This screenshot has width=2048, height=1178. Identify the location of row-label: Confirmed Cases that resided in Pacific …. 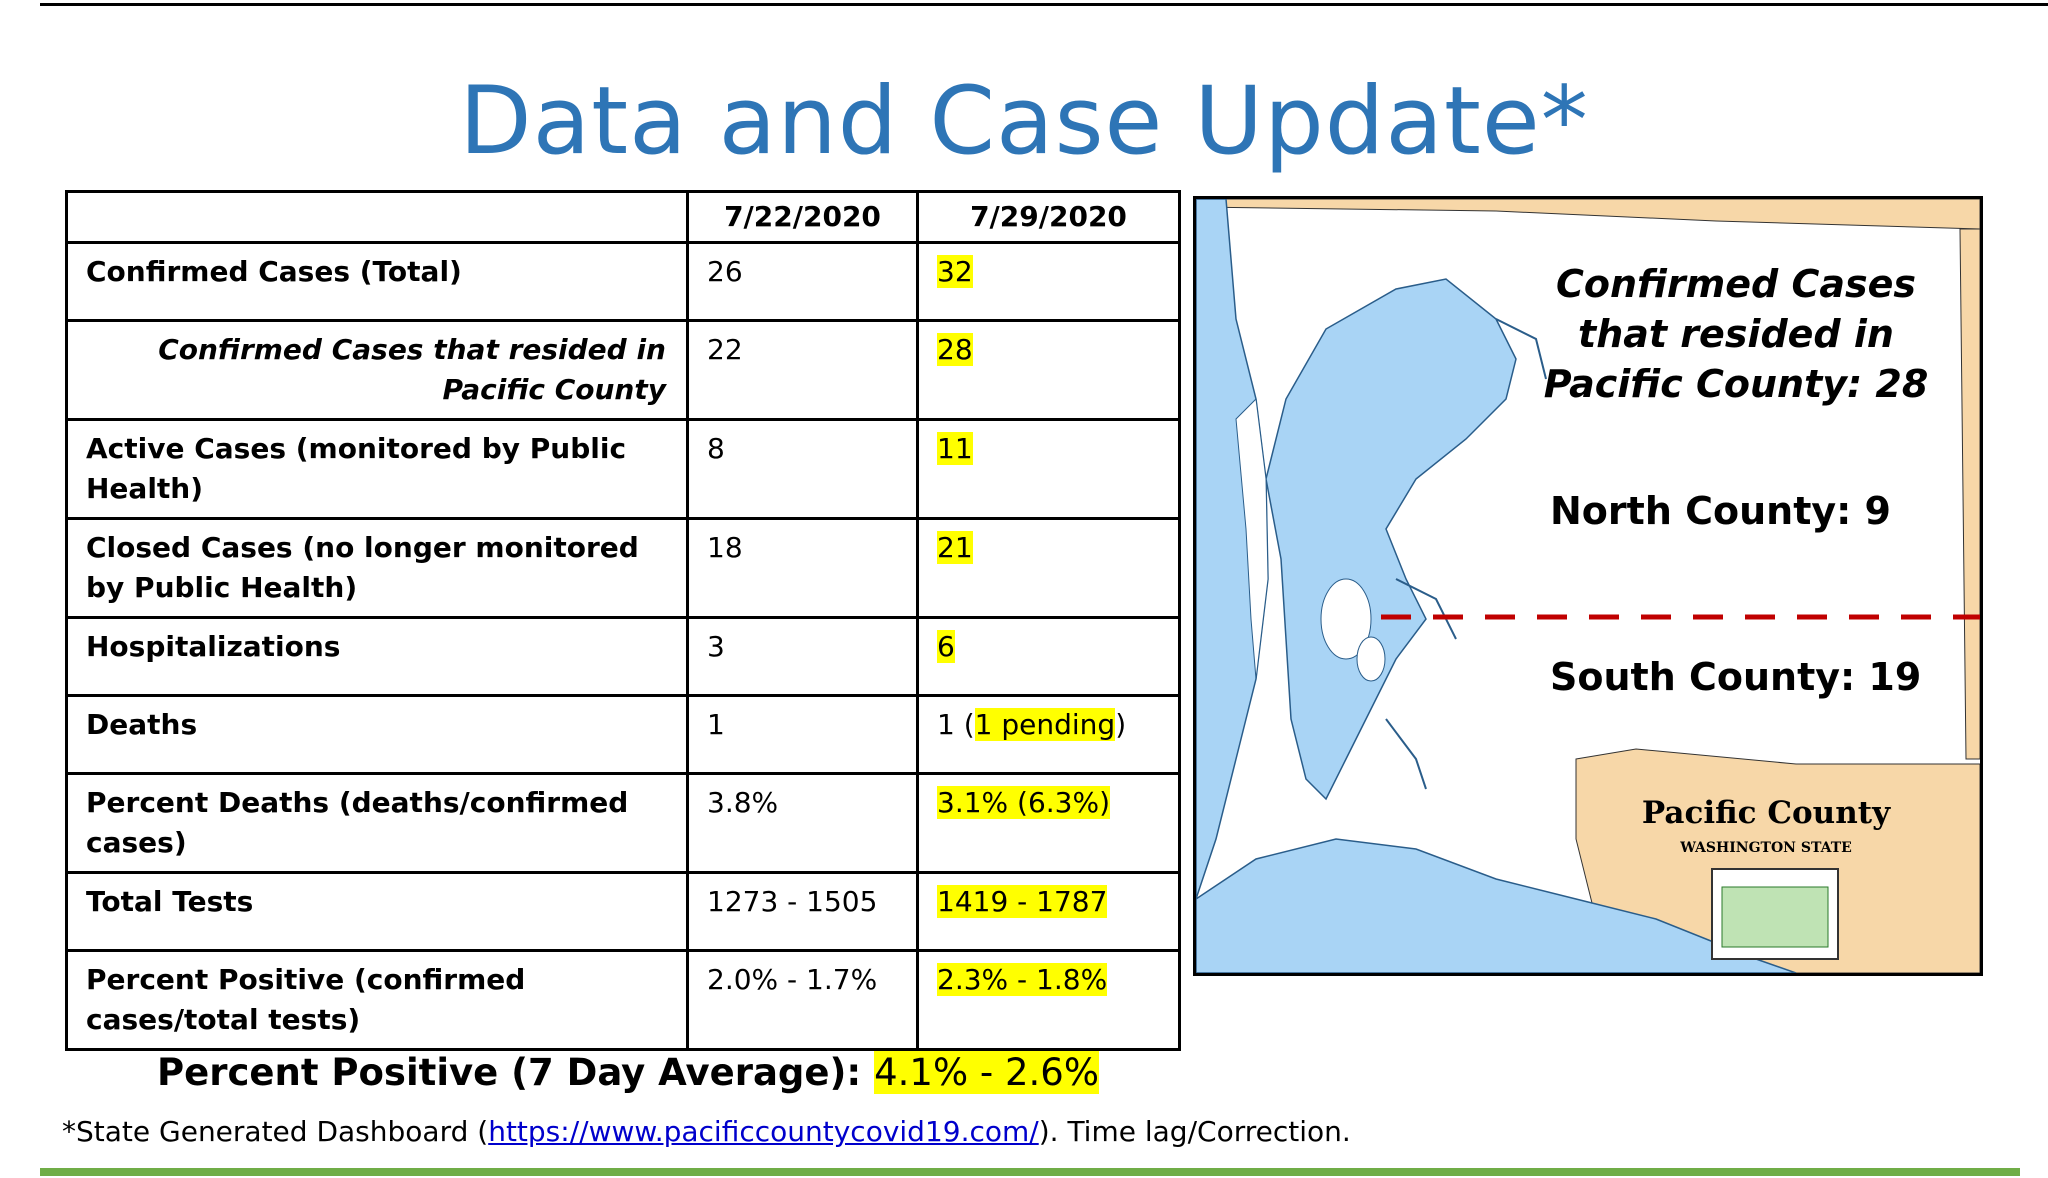
(377, 370).